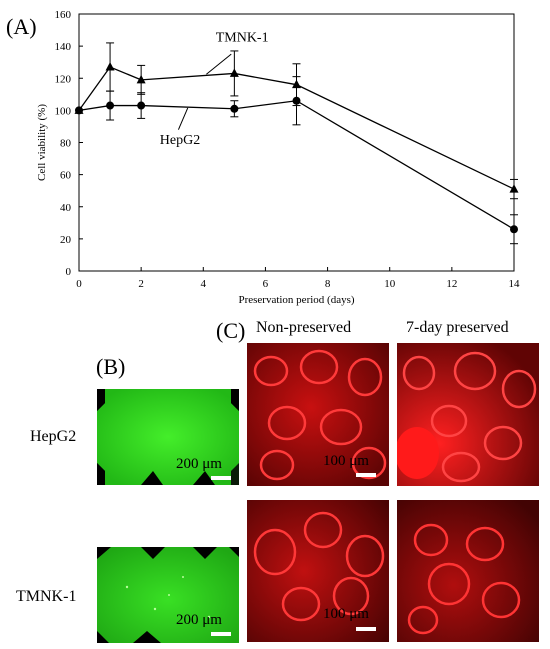 This screenshot has height=649, width=550. I want to click on scalebar-label-b-hepg2: 200 μm, so click(199, 464).